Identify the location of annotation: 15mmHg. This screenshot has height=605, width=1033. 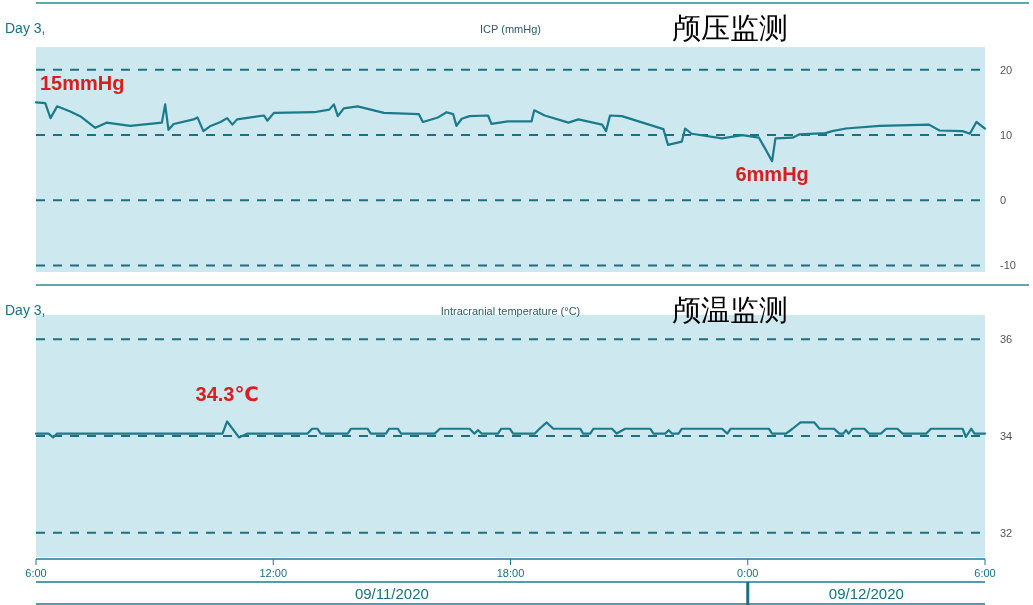
(82, 83).